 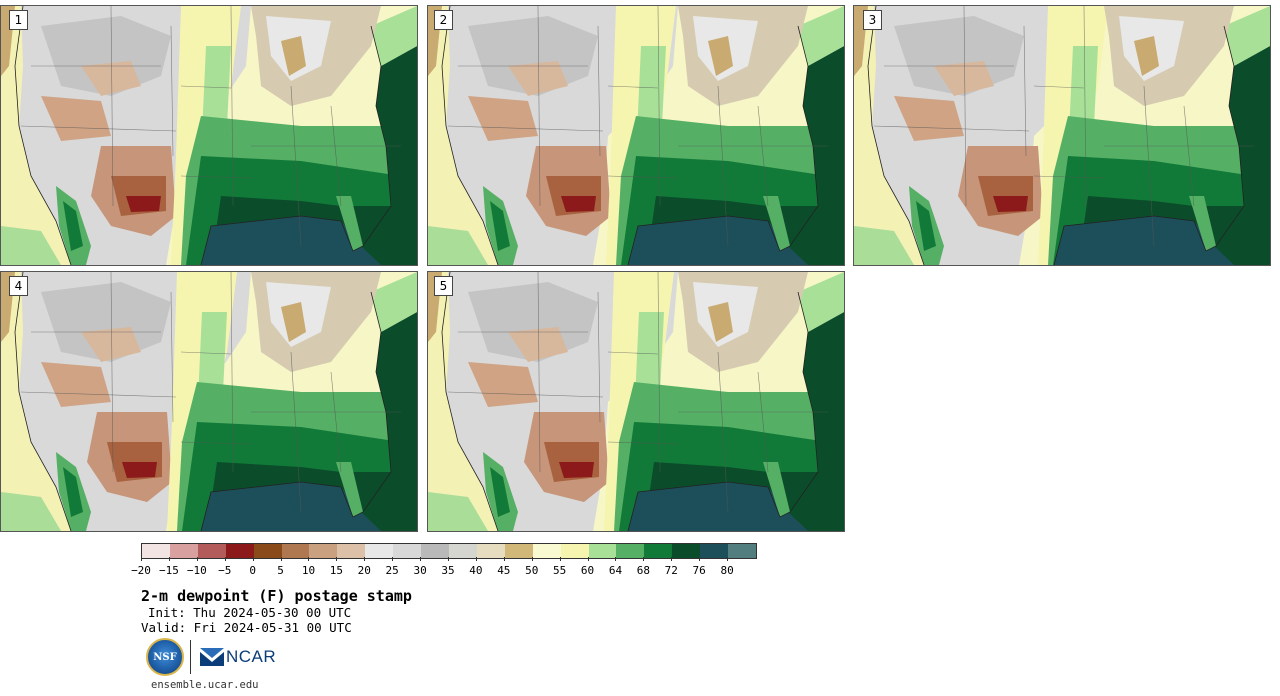 What do you see at coordinates (196, 570) in the screenshot?
I see `colorbar-tick-label: −10` at bounding box center [196, 570].